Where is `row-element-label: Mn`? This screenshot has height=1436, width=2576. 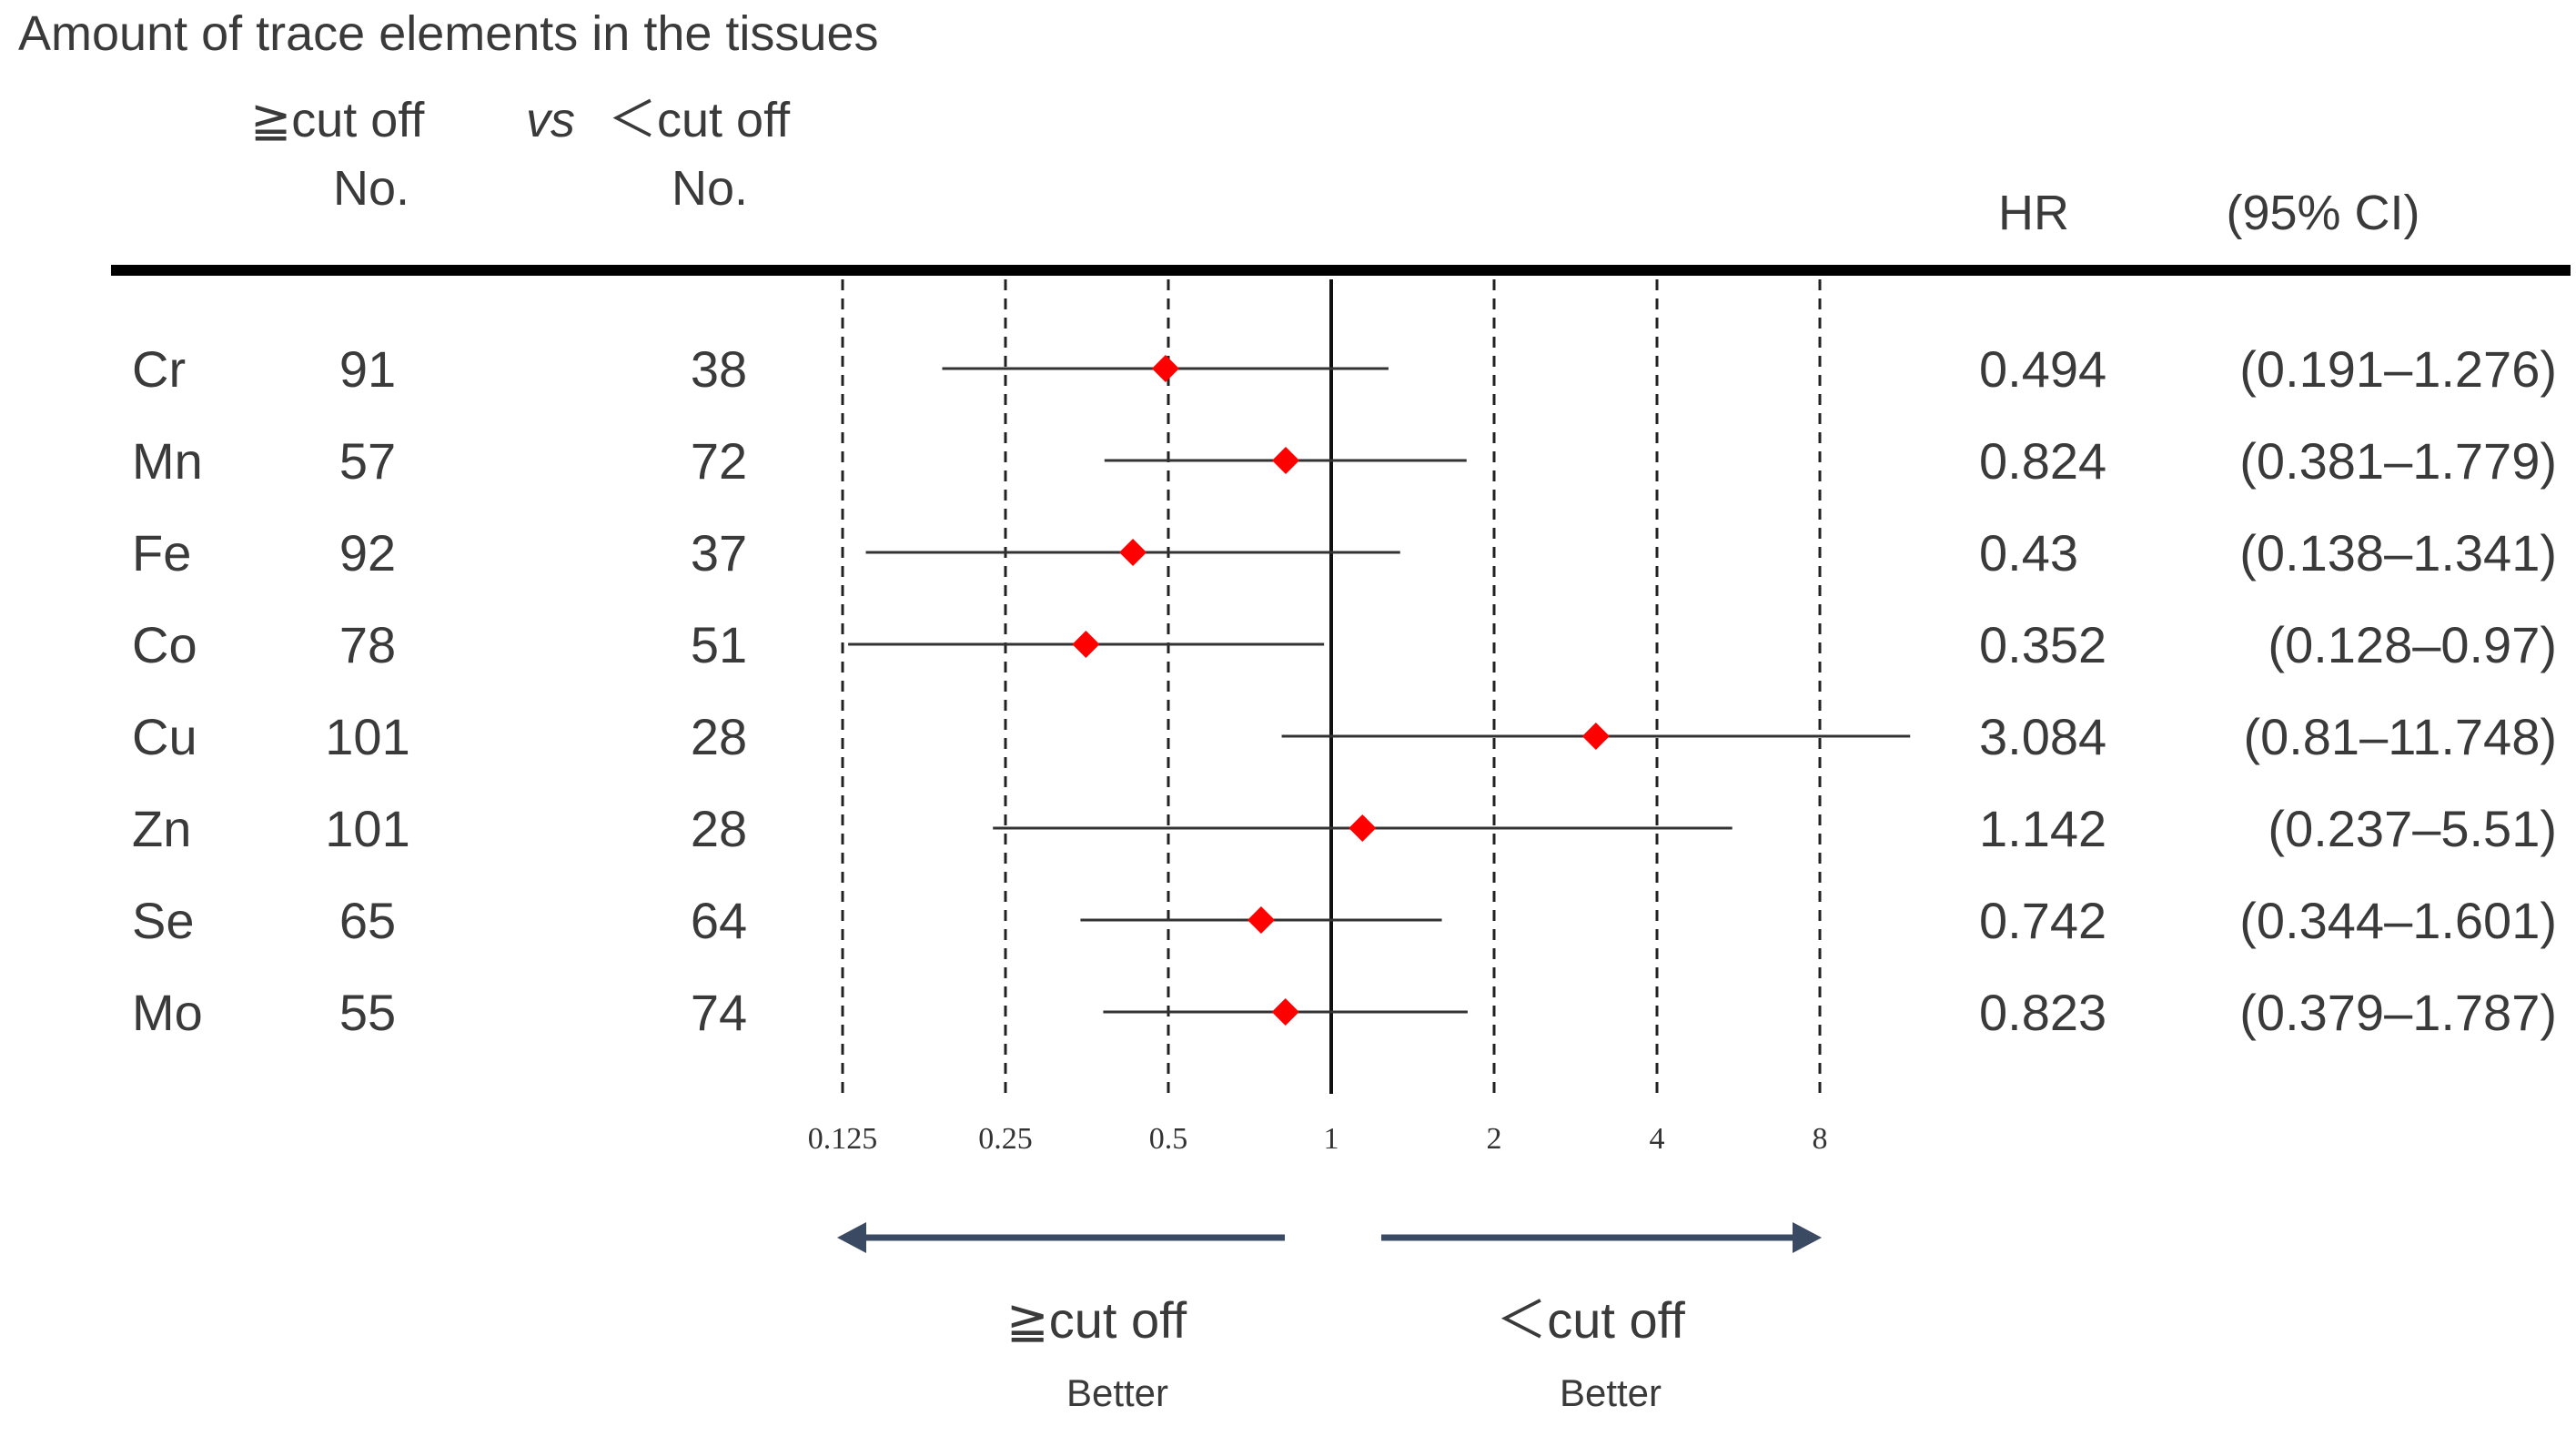 row-element-label: Mn is located at coordinates (167, 461).